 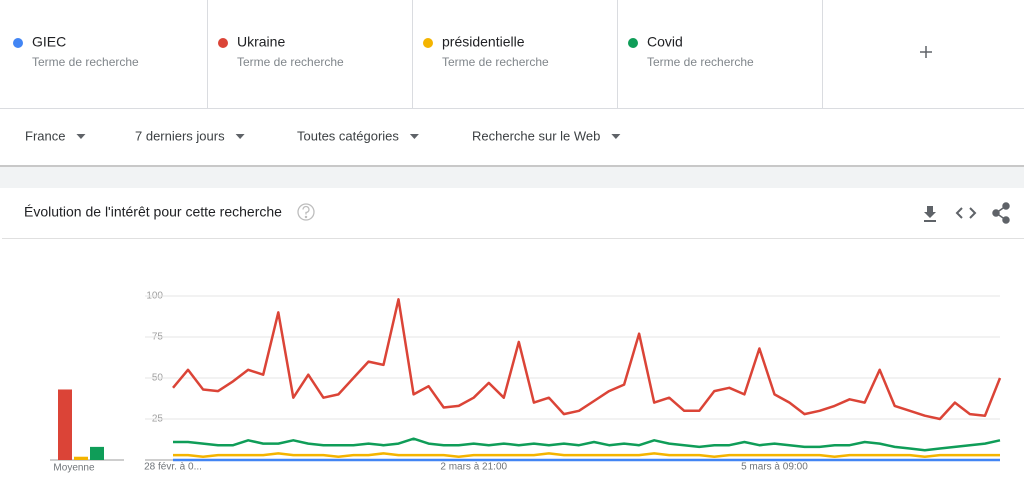 I want to click on filter-dropdown: France, so click(x=45, y=135).